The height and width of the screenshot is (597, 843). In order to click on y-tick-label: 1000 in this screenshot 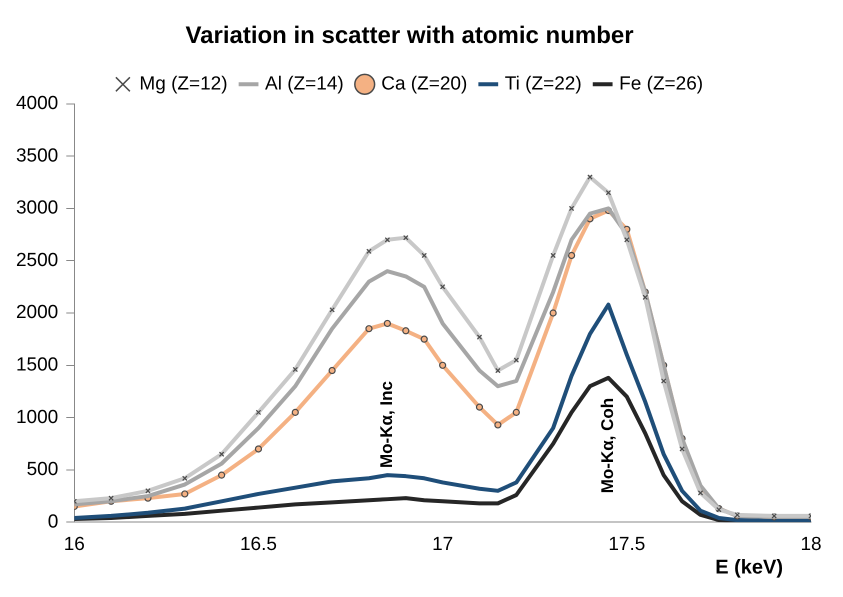, I will do `click(37, 417)`.